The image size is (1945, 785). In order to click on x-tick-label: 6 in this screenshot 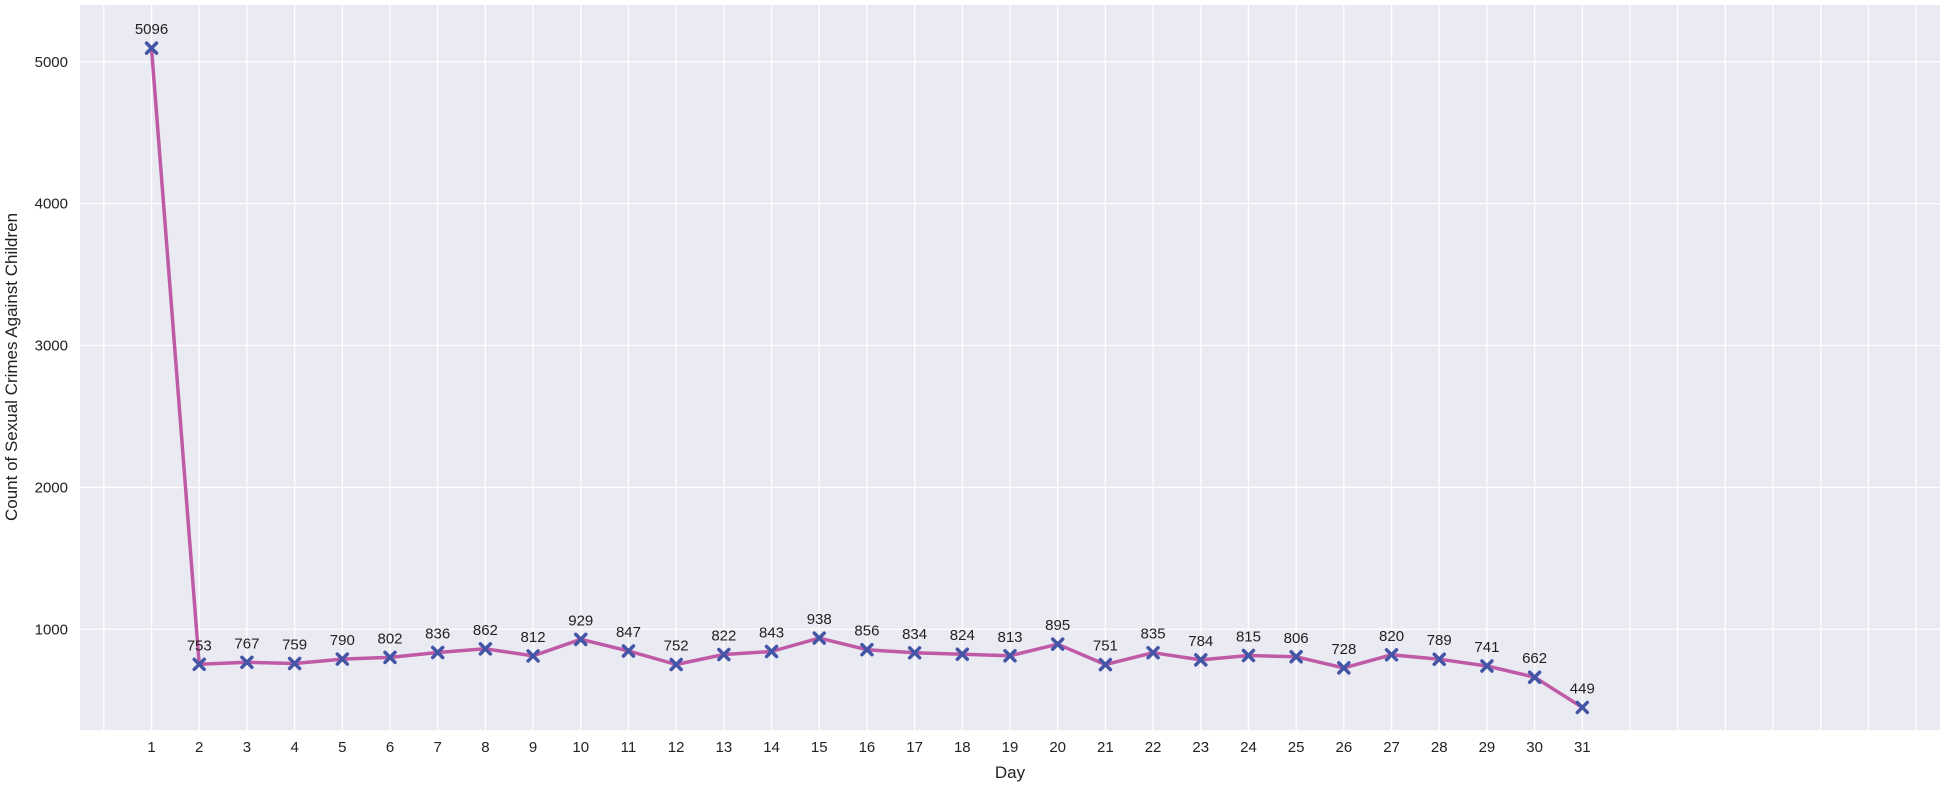, I will do `click(390, 747)`.